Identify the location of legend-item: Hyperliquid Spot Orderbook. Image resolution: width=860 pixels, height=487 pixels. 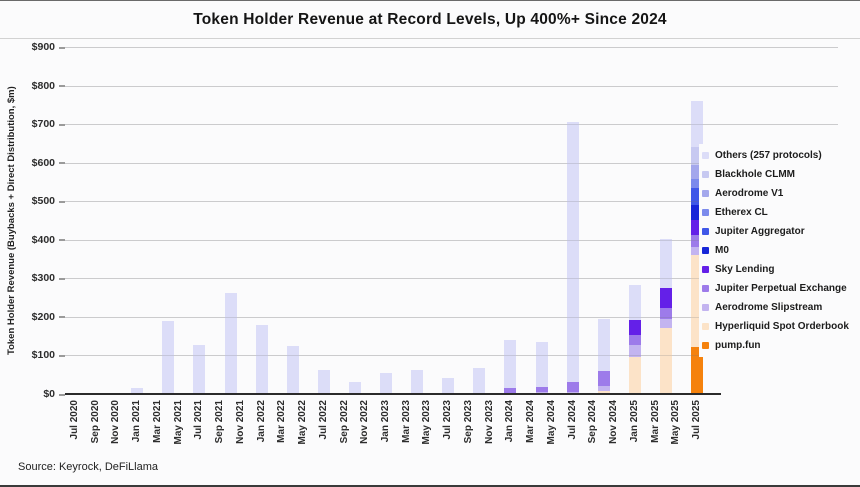
(775, 326).